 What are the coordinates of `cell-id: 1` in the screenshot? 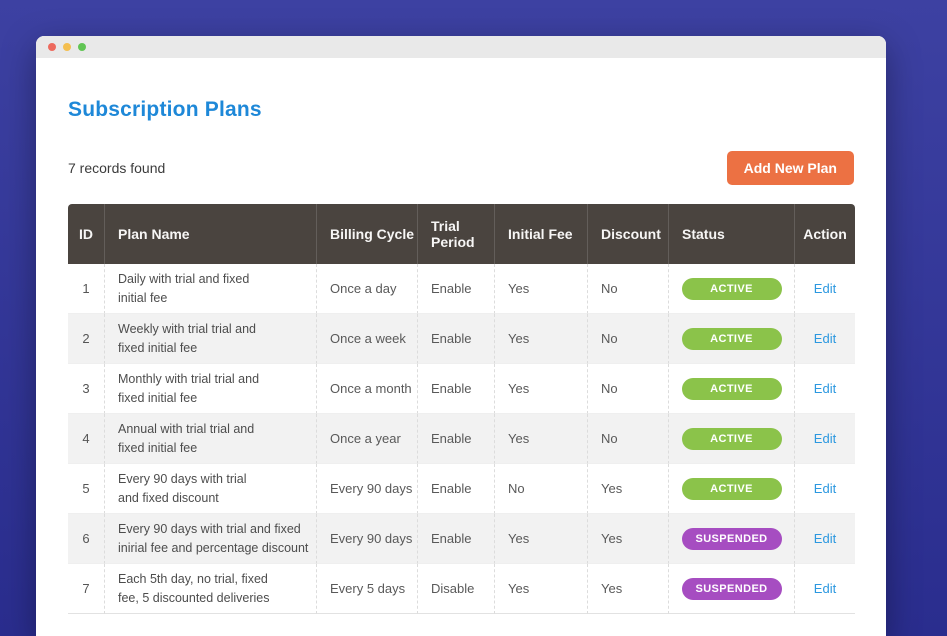 It's located at (86, 289).